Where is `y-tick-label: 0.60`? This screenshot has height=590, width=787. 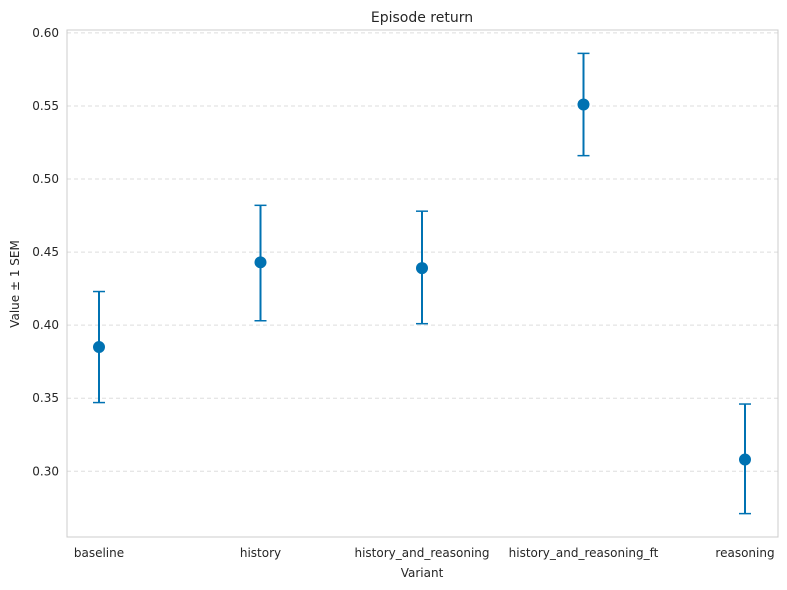
y-tick-label: 0.60 is located at coordinates (45, 33).